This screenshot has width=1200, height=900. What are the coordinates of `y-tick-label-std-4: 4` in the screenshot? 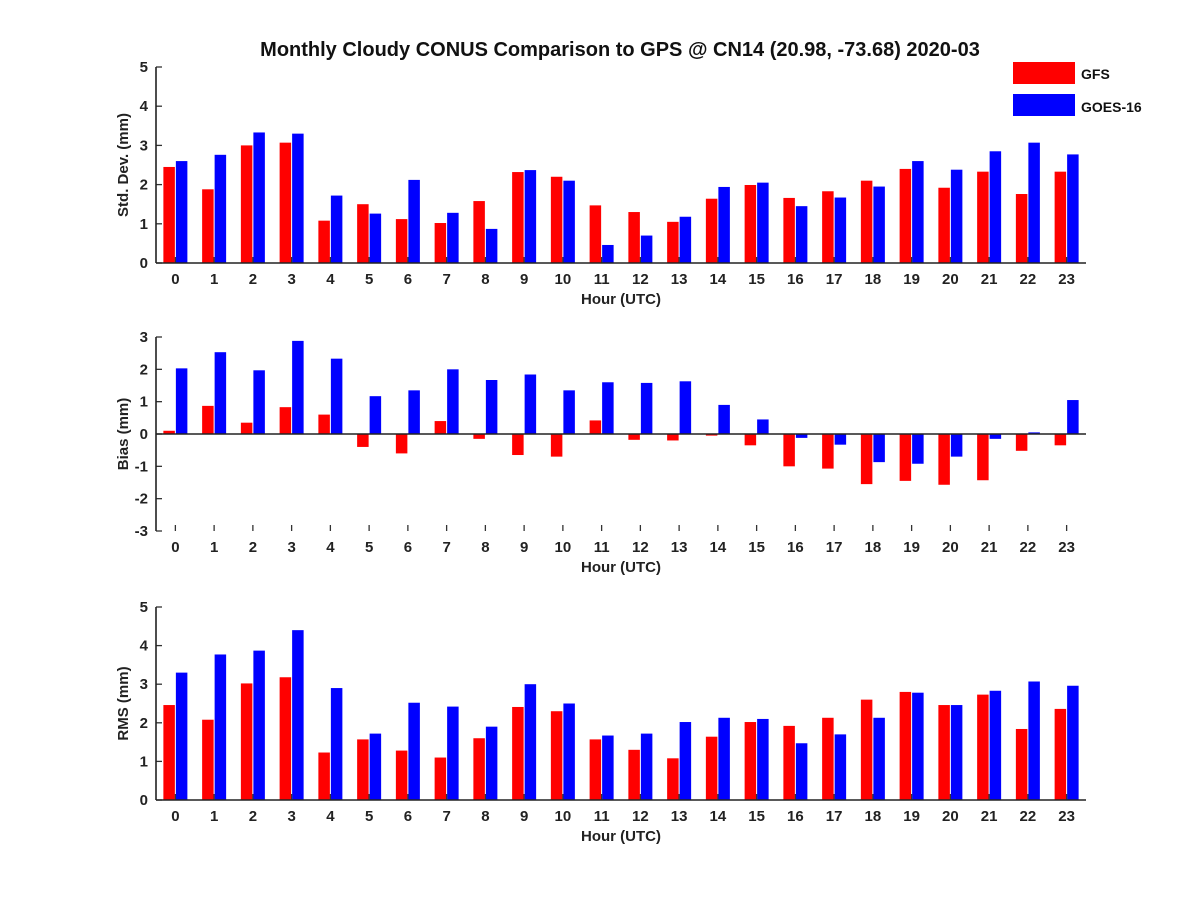 It's located at (144, 106).